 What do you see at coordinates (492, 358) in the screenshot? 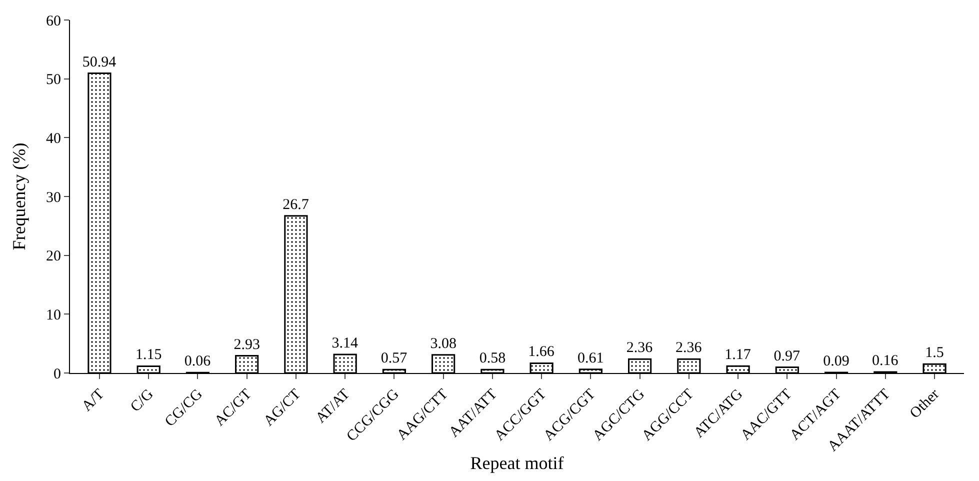
I see `data-label: 0.58` at bounding box center [492, 358].